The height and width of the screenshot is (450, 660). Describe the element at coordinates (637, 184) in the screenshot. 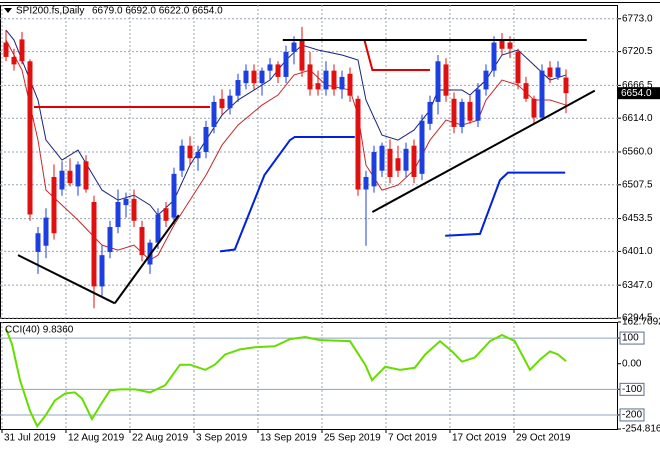

I see `y-tick-label: 6507.5` at that location.